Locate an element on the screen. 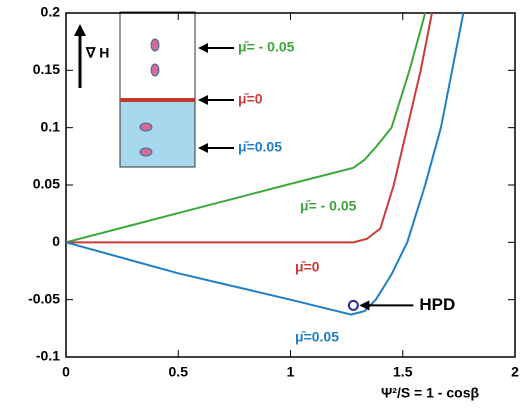 This screenshot has width=520, height=416. y-tick-label: 0 is located at coordinates (56, 241).